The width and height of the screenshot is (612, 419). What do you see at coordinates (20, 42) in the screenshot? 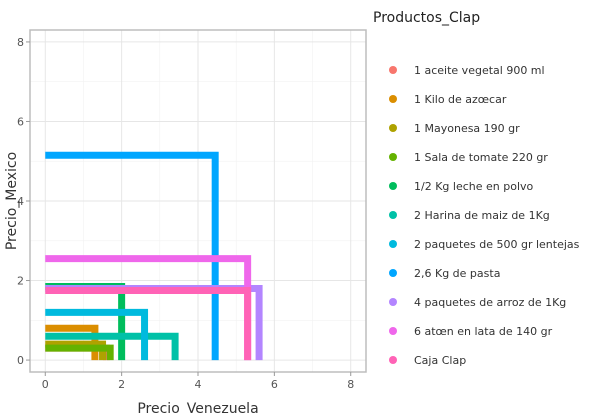
I see `y-tick-label: 8` at bounding box center [20, 42].